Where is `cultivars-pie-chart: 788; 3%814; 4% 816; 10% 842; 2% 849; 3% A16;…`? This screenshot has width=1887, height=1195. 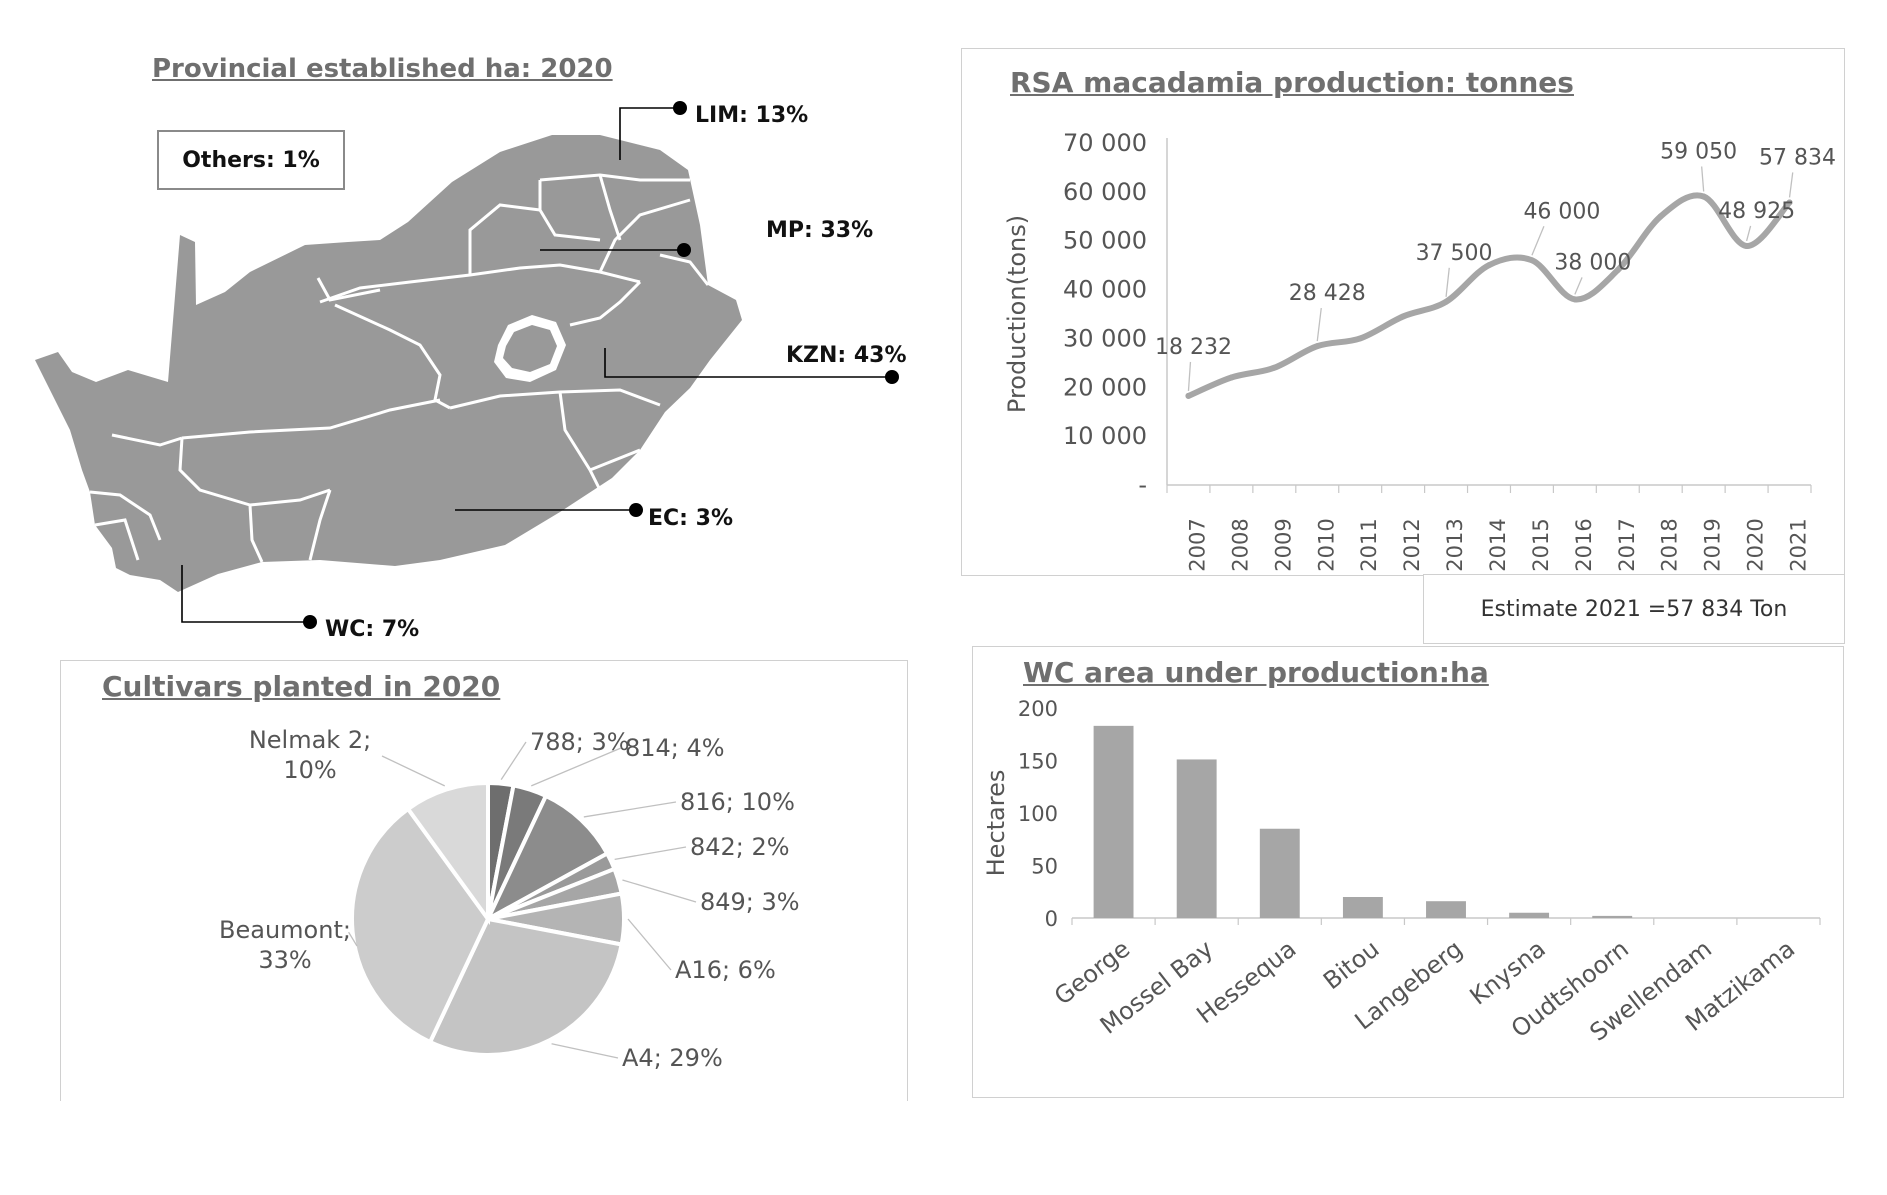 cultivars-pie-chart: 788; 3%814; 4% 816; 10% 842; 2% 849; 3% A16;… is located at coordinates (509, 899).